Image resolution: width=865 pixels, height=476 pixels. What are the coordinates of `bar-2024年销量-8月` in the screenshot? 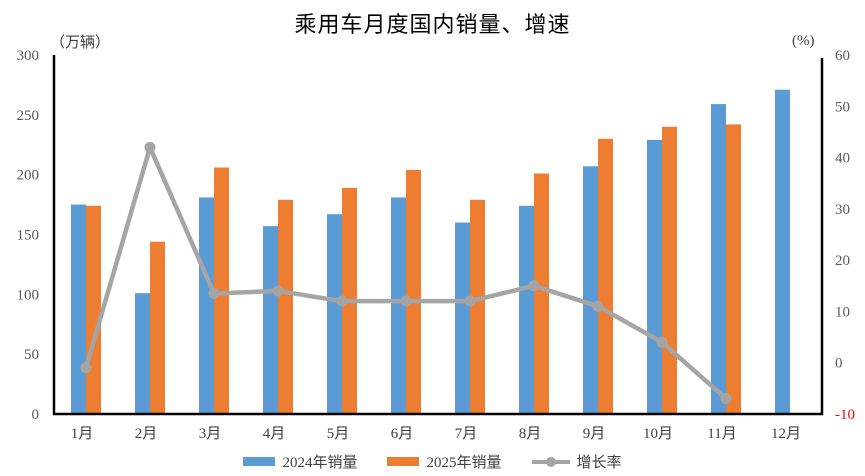 It's located at (526, 309).